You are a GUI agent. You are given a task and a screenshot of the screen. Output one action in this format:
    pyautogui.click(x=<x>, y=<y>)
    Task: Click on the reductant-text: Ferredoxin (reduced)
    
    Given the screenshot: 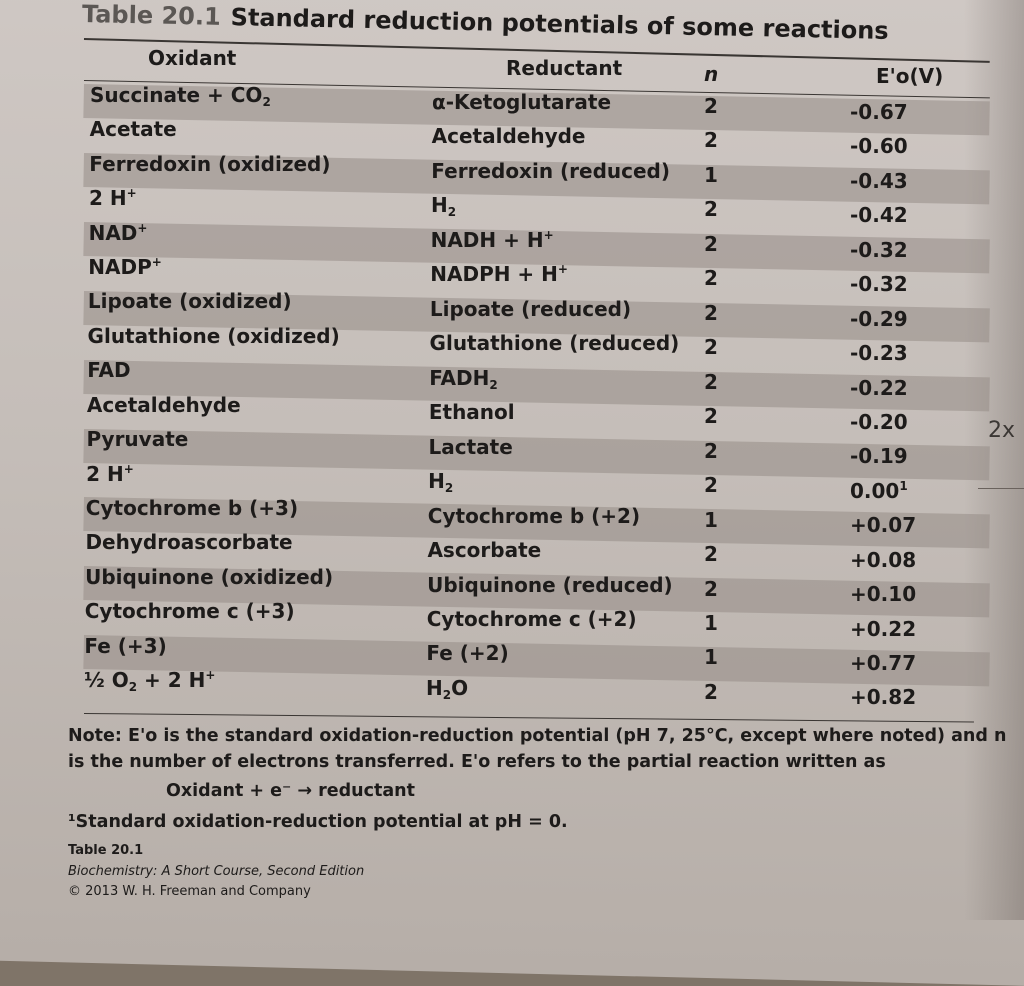 What is the action you would take?
    pyautogui.click(x=551, y=170)
    